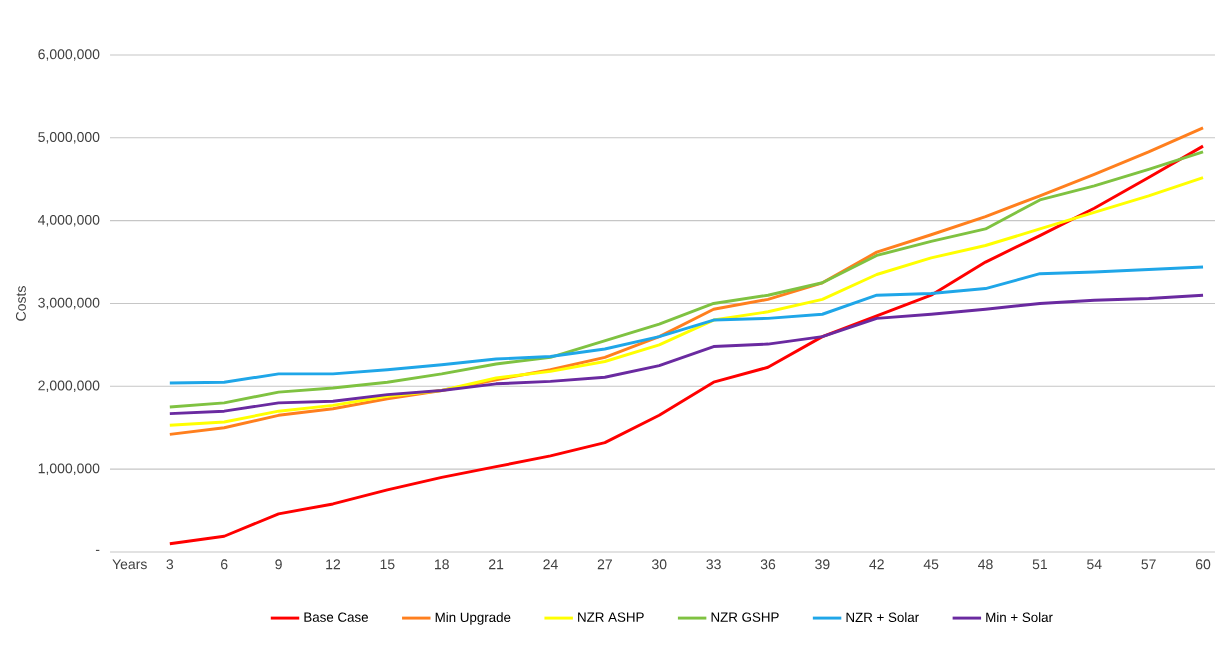 The width and height of the screenshot is (1222, 667). Describe the element at coordinates (985, 564) in the screenshot. I see `x-tick-label: 48` at that location.